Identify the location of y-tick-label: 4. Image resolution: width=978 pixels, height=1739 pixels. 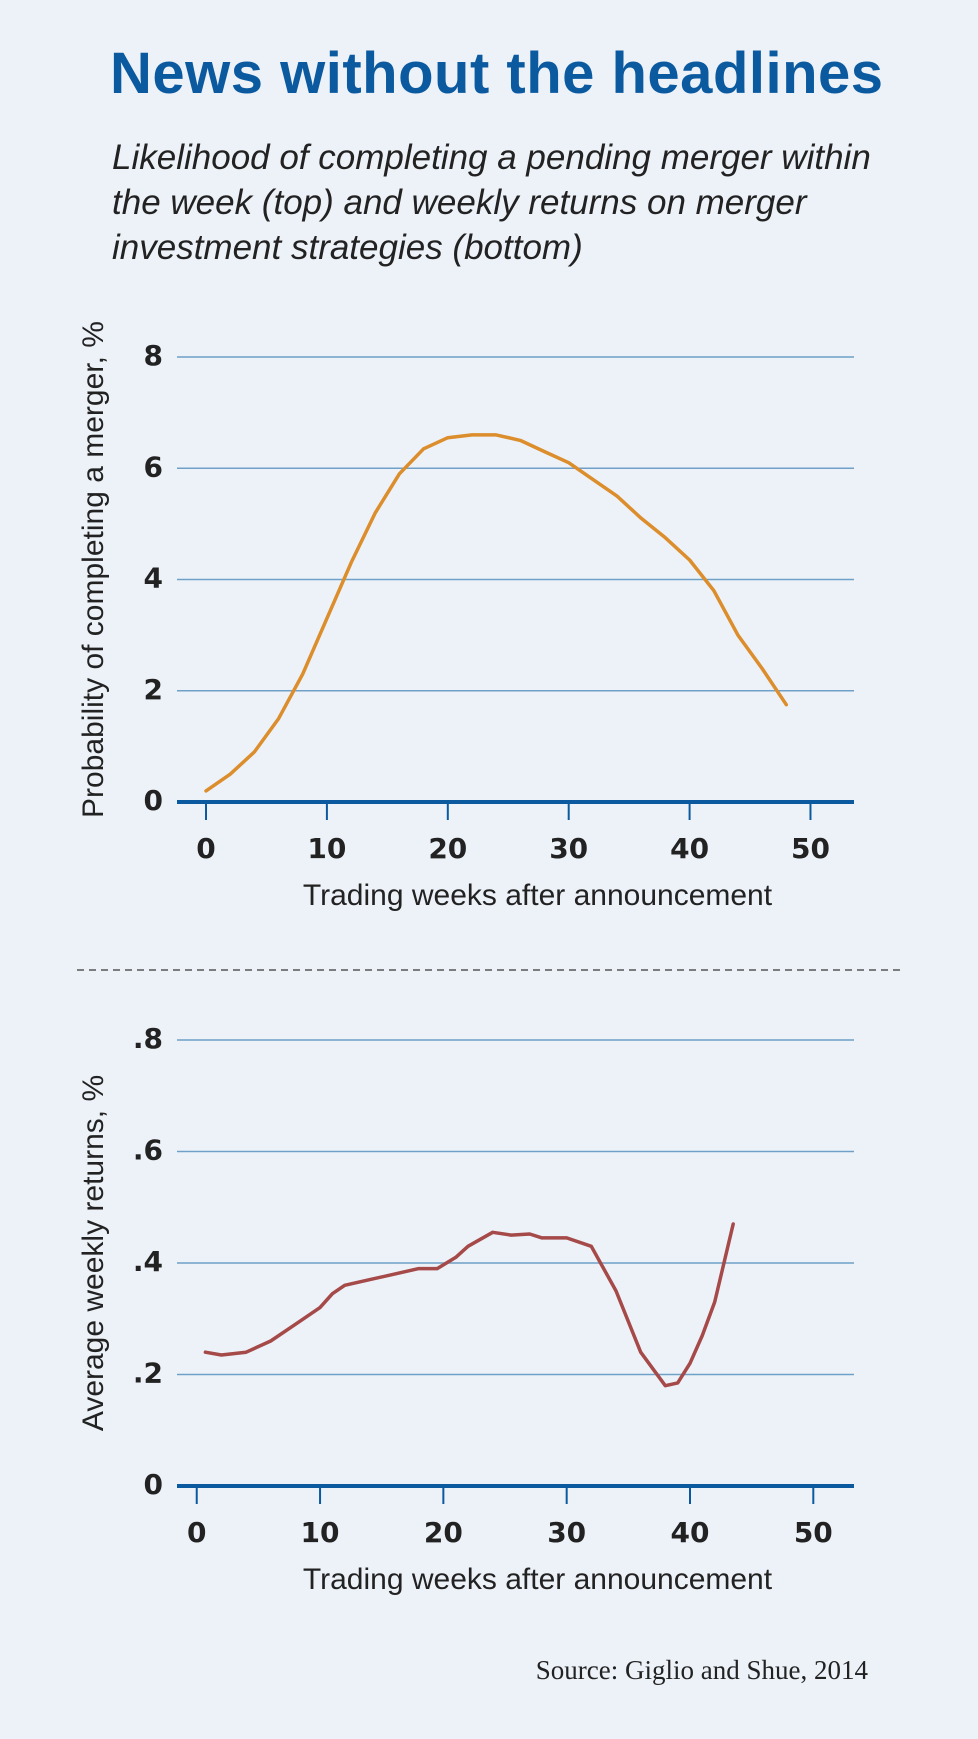
(153, 578).